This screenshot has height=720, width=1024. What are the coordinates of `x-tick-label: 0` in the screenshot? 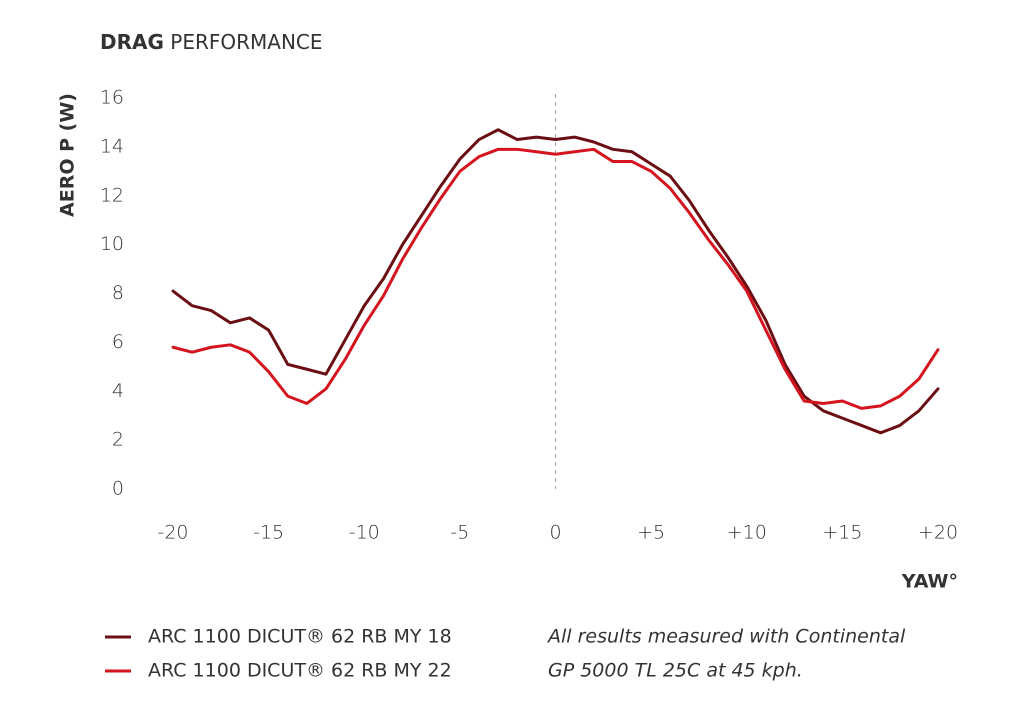 It's located at (555, 533).